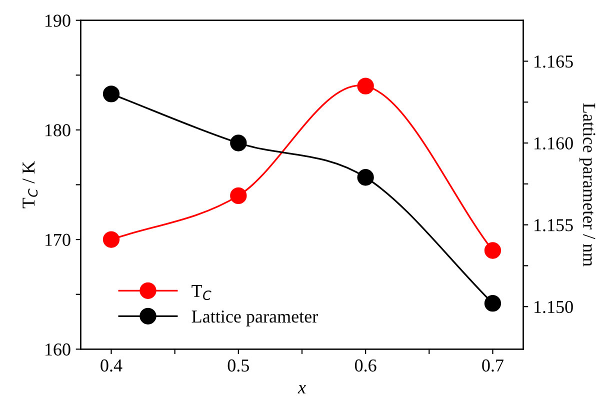  What do you see at coordinates (58, 130) in the screenshot?
I see `y-tick-label: 180` at bounding box center [58, 130].